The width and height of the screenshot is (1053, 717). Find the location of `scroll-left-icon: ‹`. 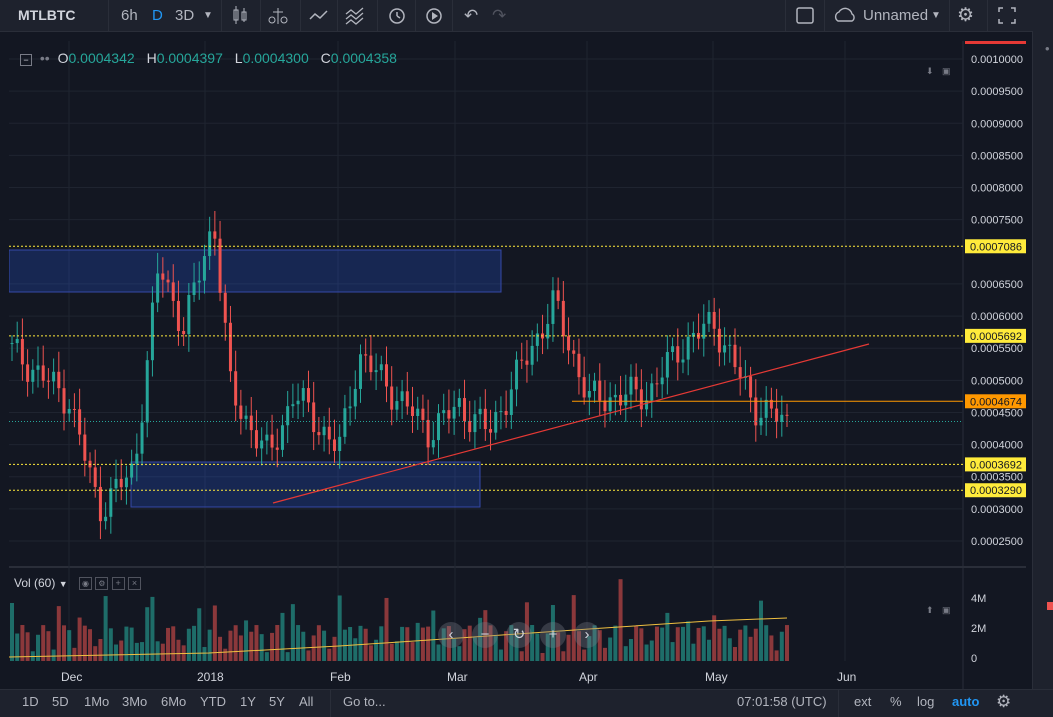

scroll-left-icon: ‹ is located at coordinates (451, 635).